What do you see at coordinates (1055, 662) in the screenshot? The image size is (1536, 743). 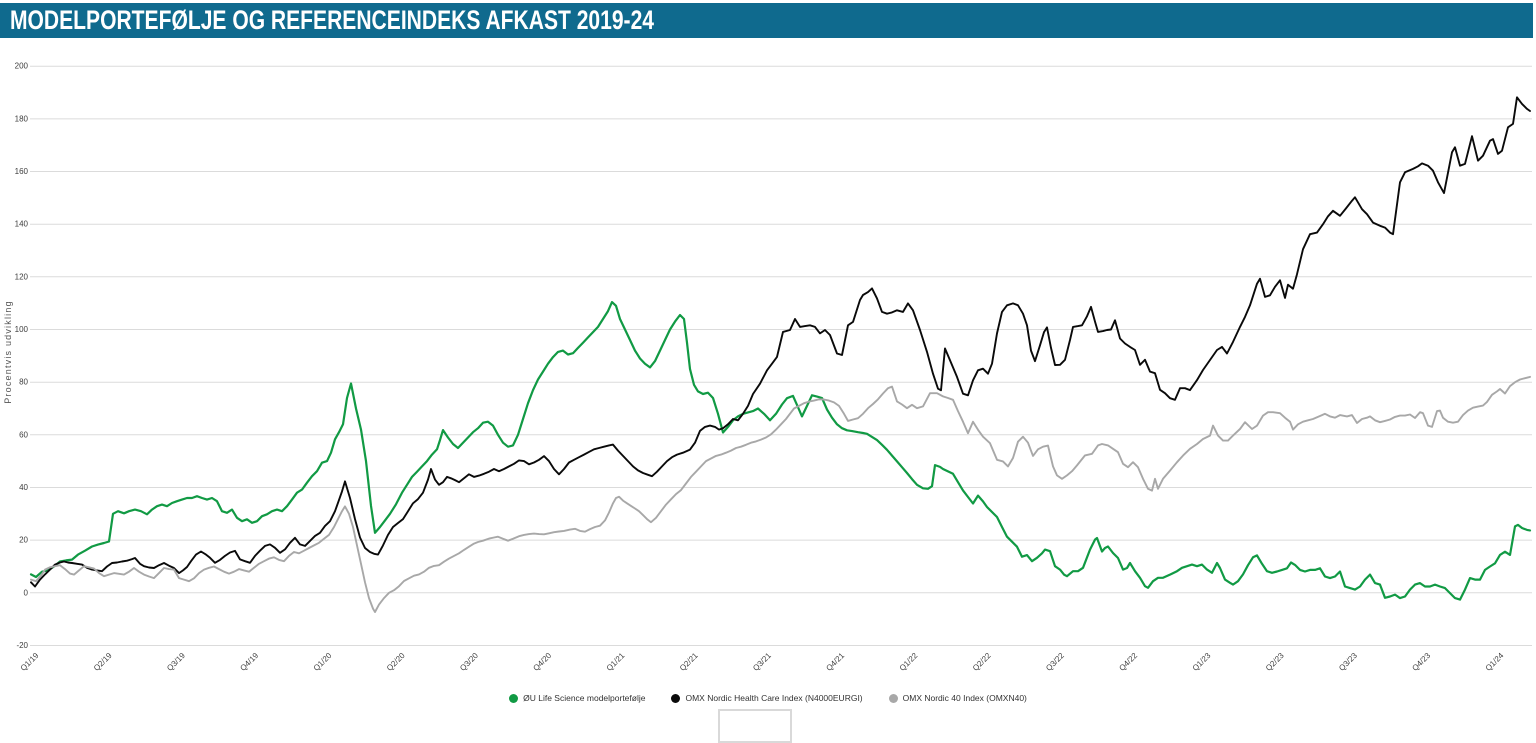 I see `x-tick-label: Q3/22` at bounding box center [1055, 662].